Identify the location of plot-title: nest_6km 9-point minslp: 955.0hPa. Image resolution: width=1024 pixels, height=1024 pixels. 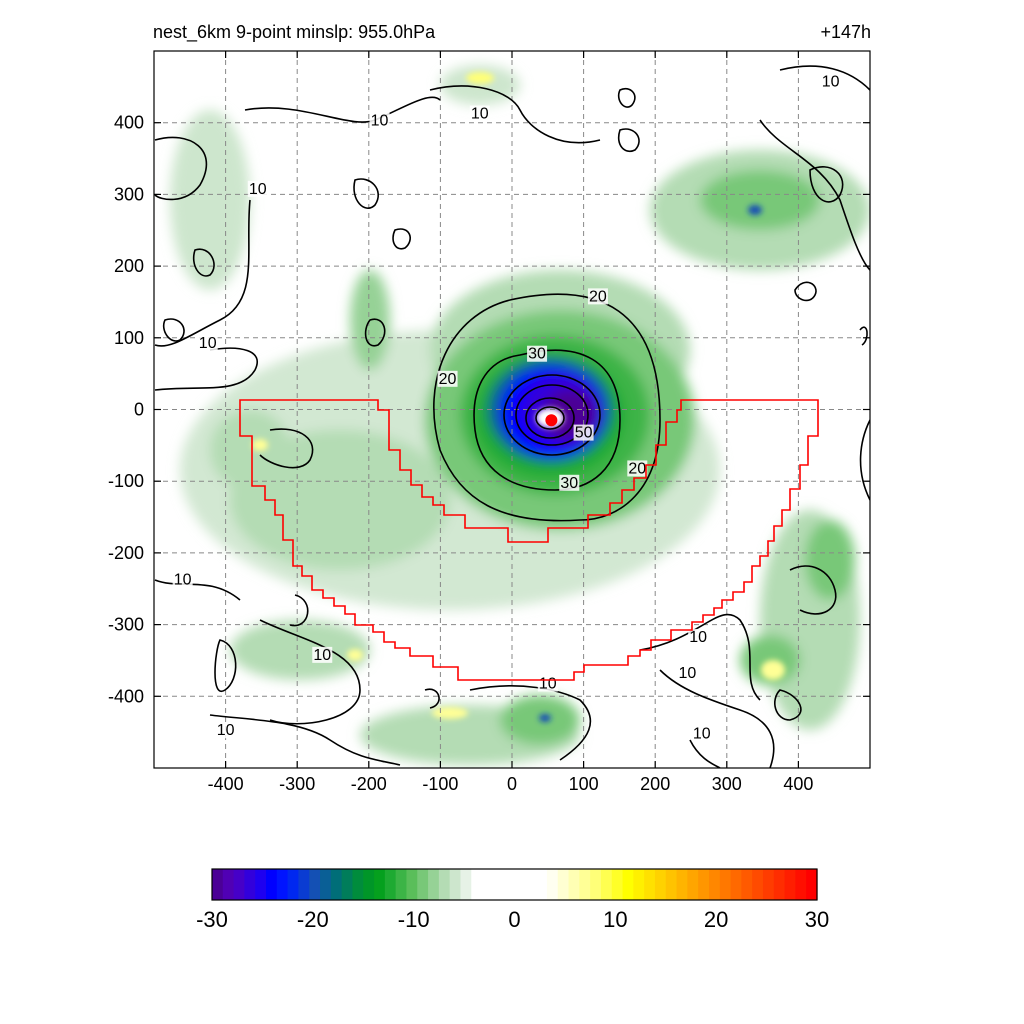
(294, 32).